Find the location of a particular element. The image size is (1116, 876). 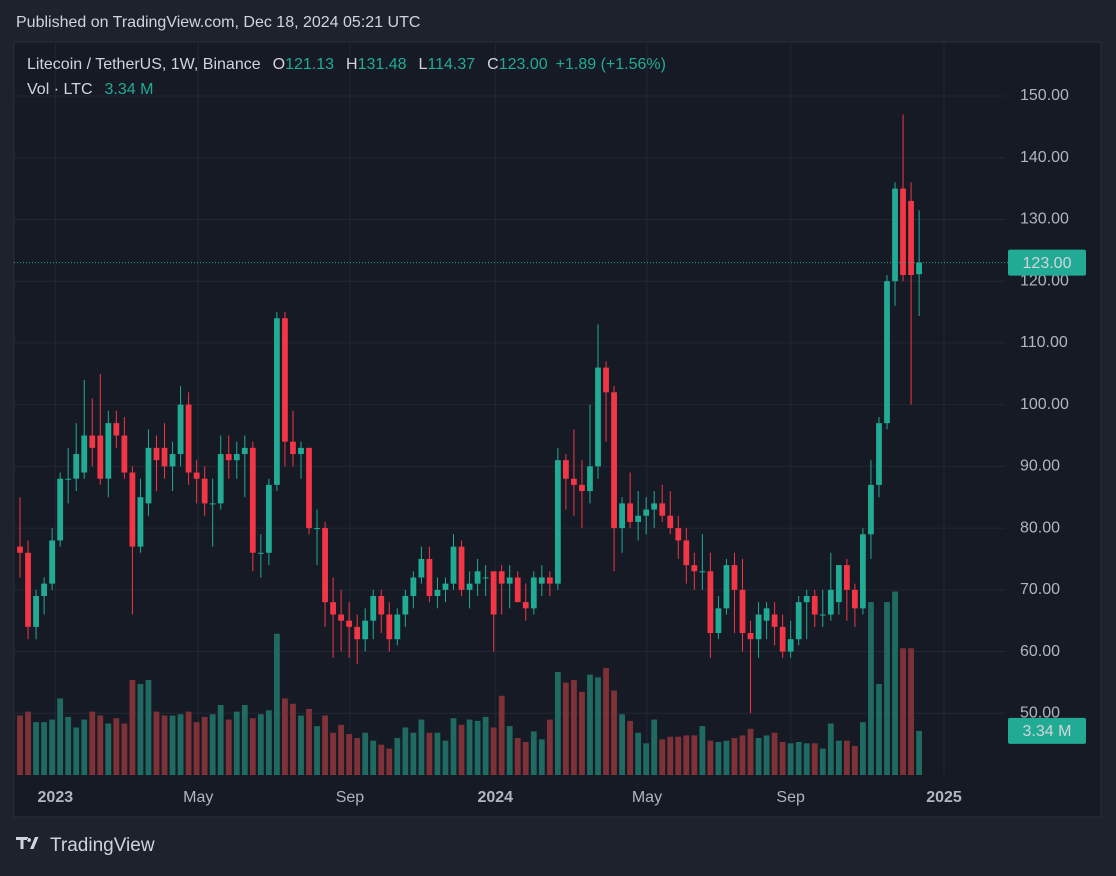

legend-key: O is located at coordinates (279, 64).